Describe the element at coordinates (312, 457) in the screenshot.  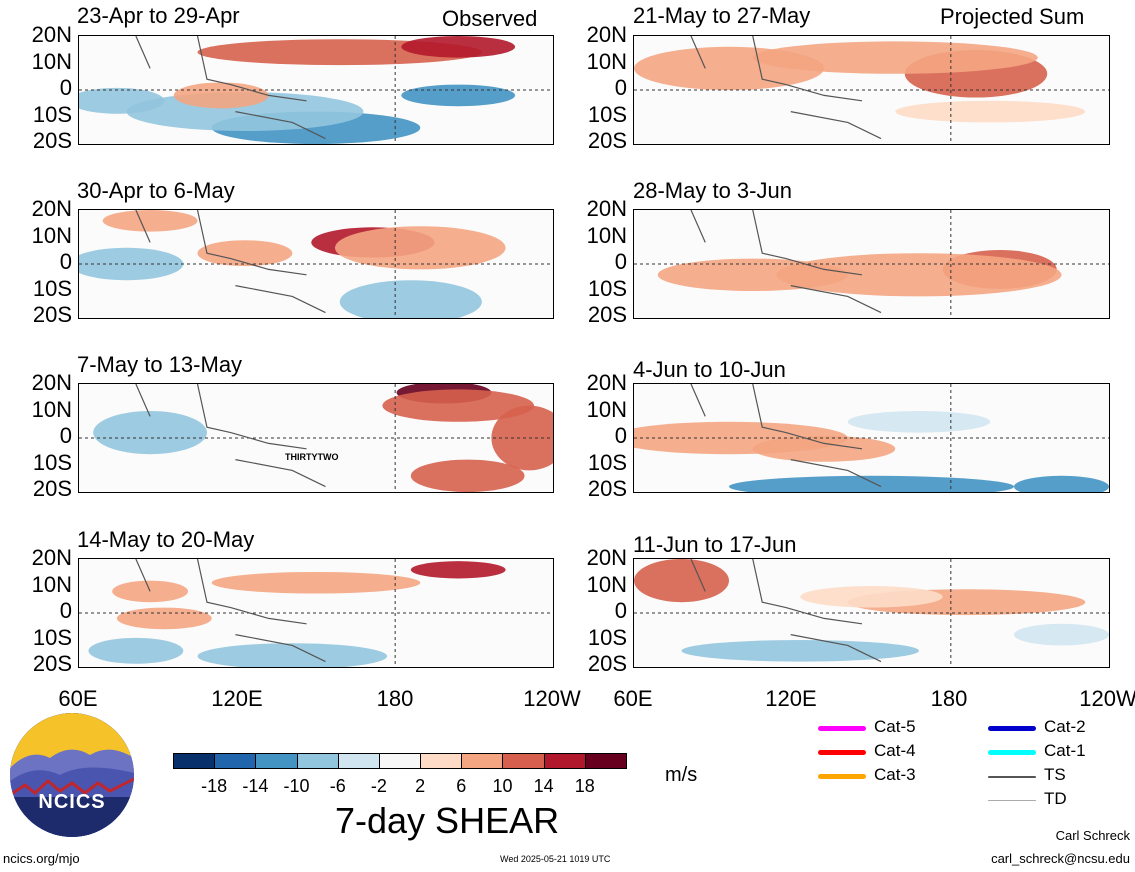
I see `storm-label: THIRTYTWO` at that location.